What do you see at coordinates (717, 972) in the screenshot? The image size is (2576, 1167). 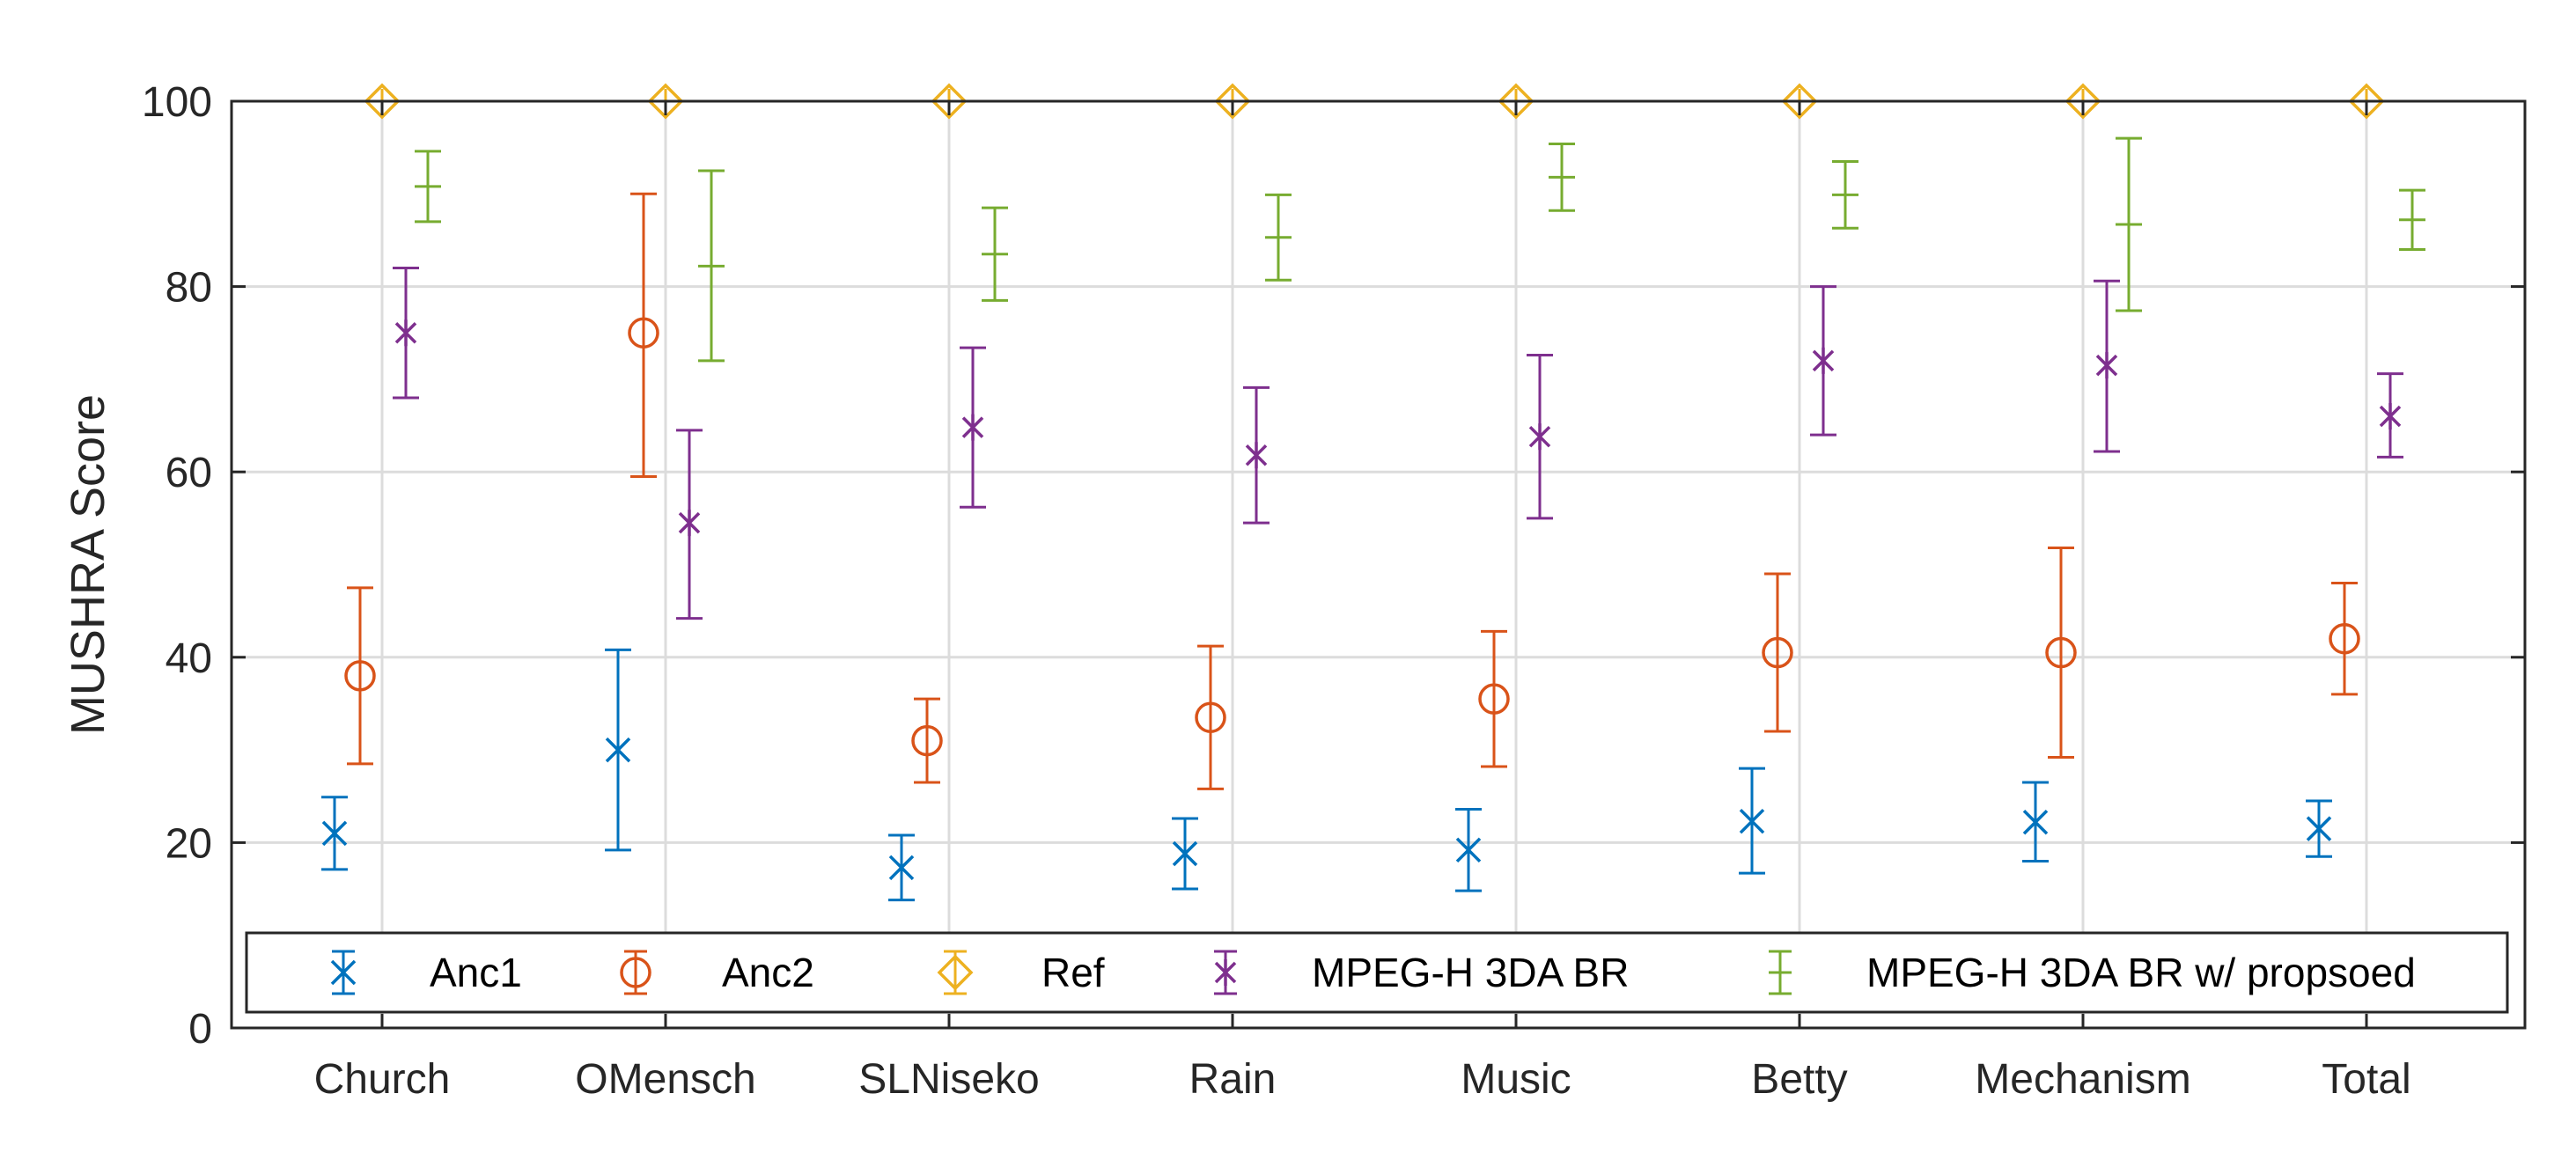 I see `legend-entry: Anc2` at bounding box center [717, 972].